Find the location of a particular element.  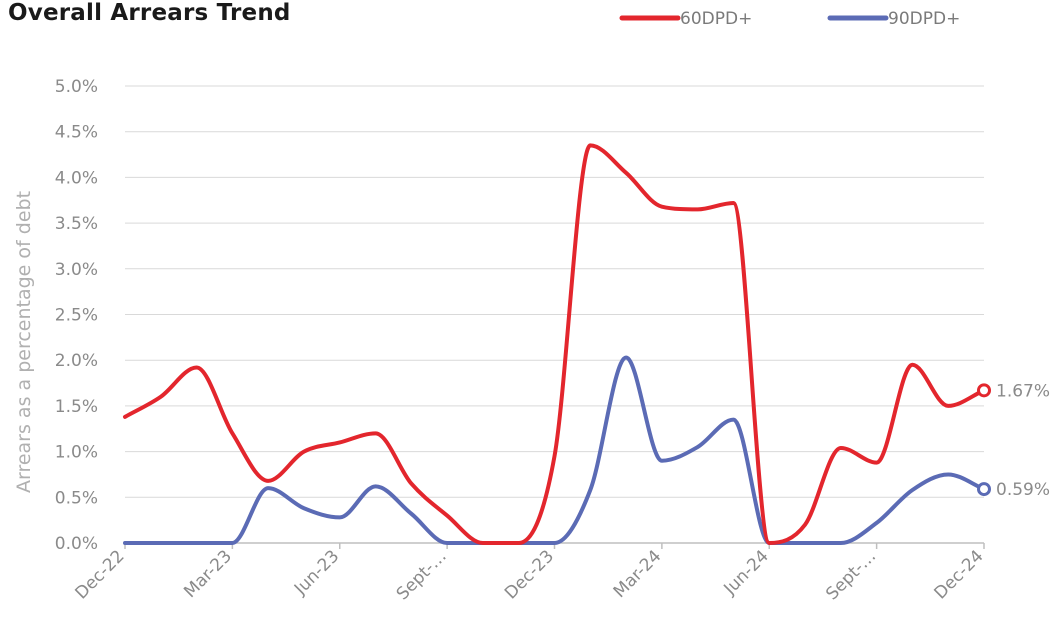

y-tick-label: 4.5% is located at coordinates (76, 133).